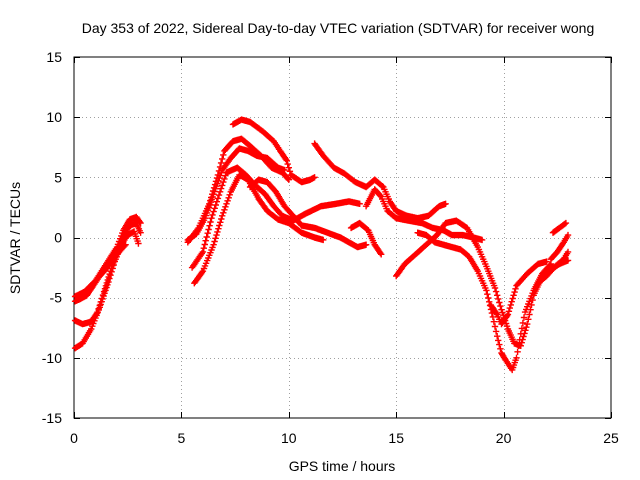  I want to click on x-axis-label: GPS time / hours, so click(342, 466).